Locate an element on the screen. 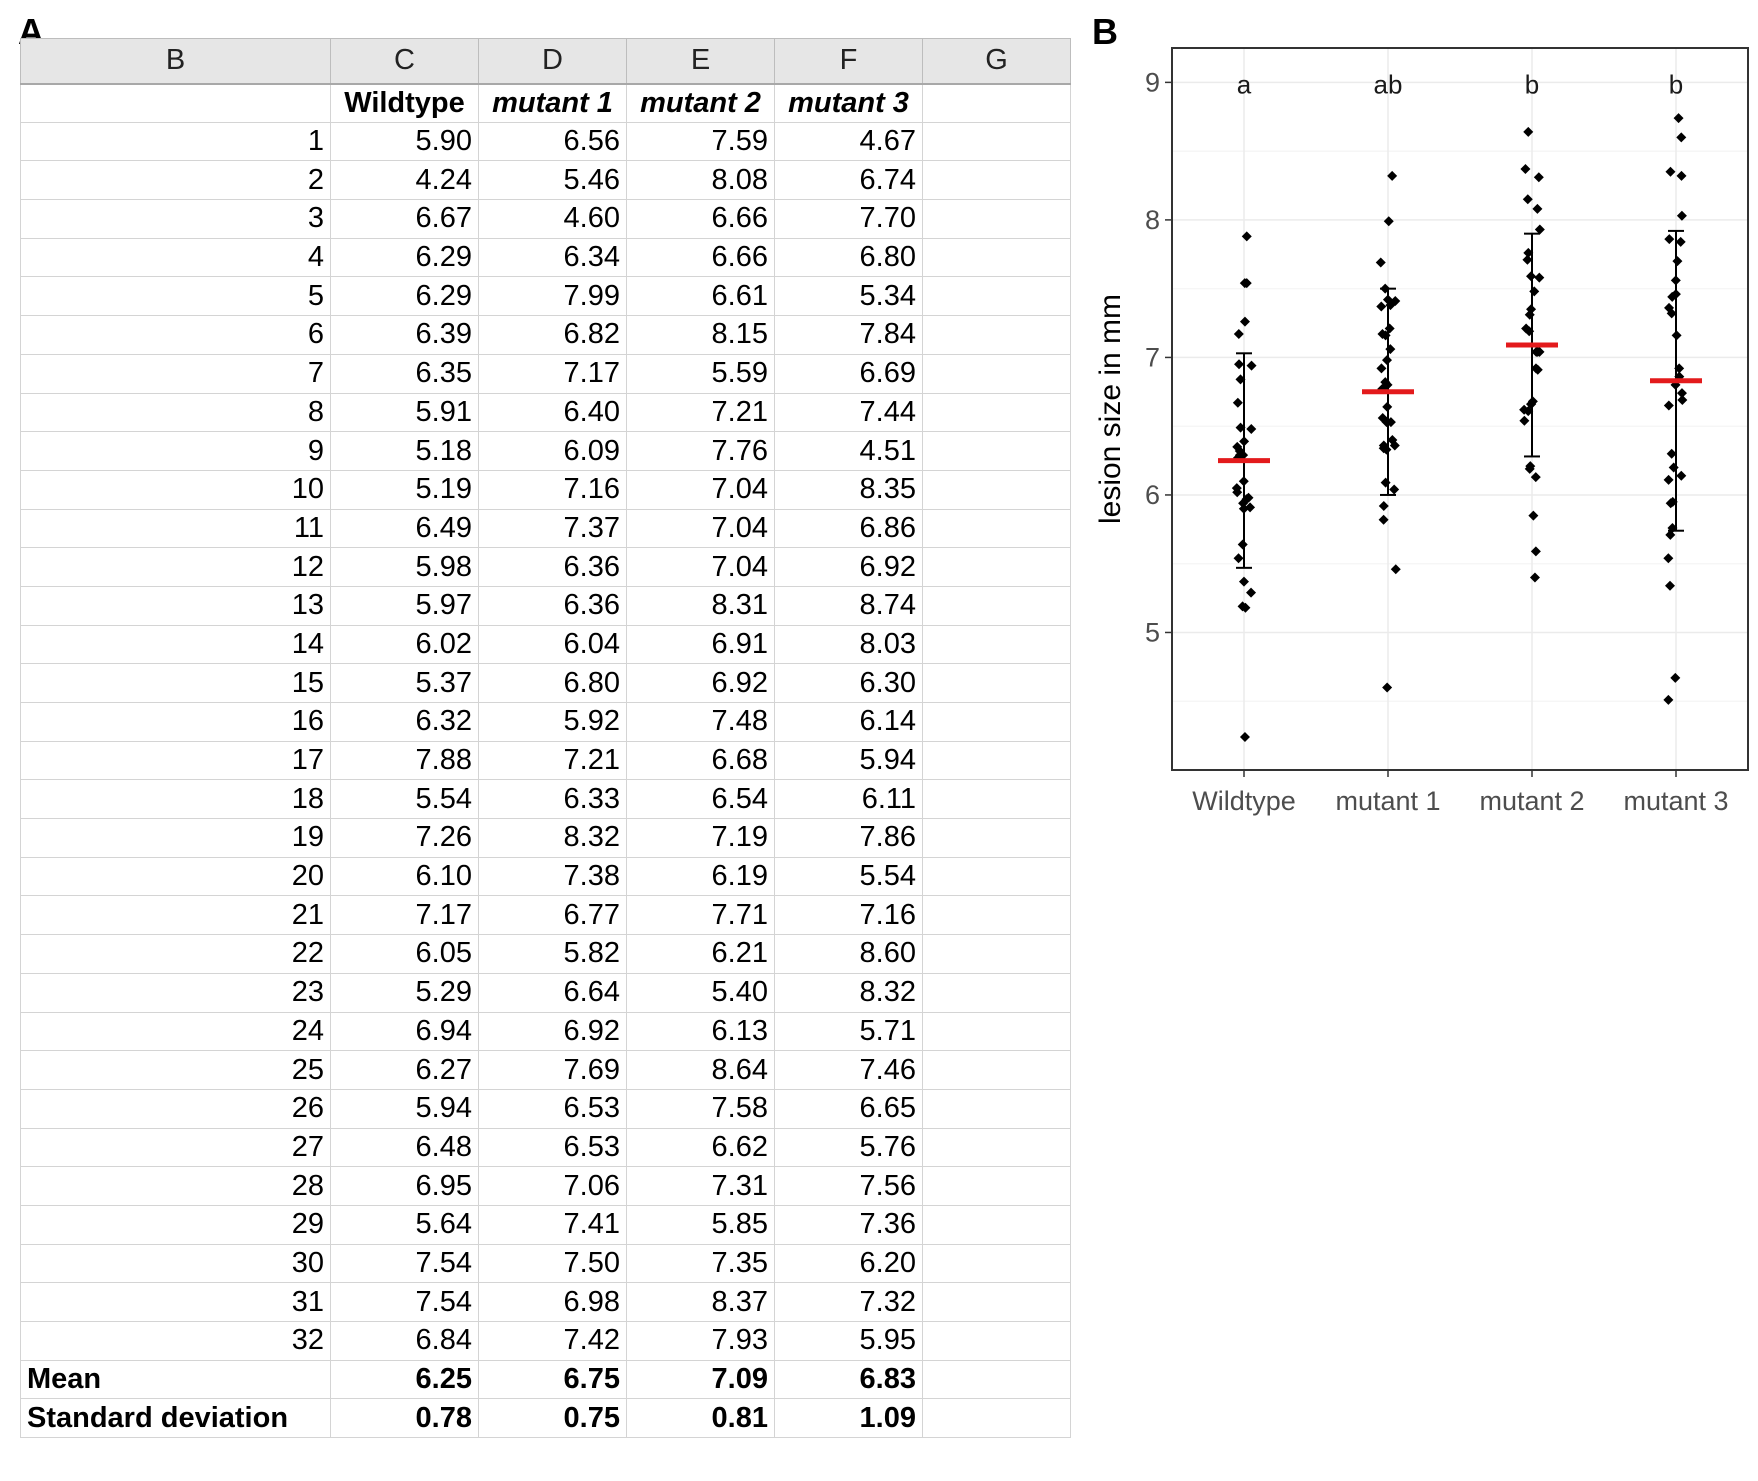  value-cell: 6.36 is located at coordinates (552, 605).